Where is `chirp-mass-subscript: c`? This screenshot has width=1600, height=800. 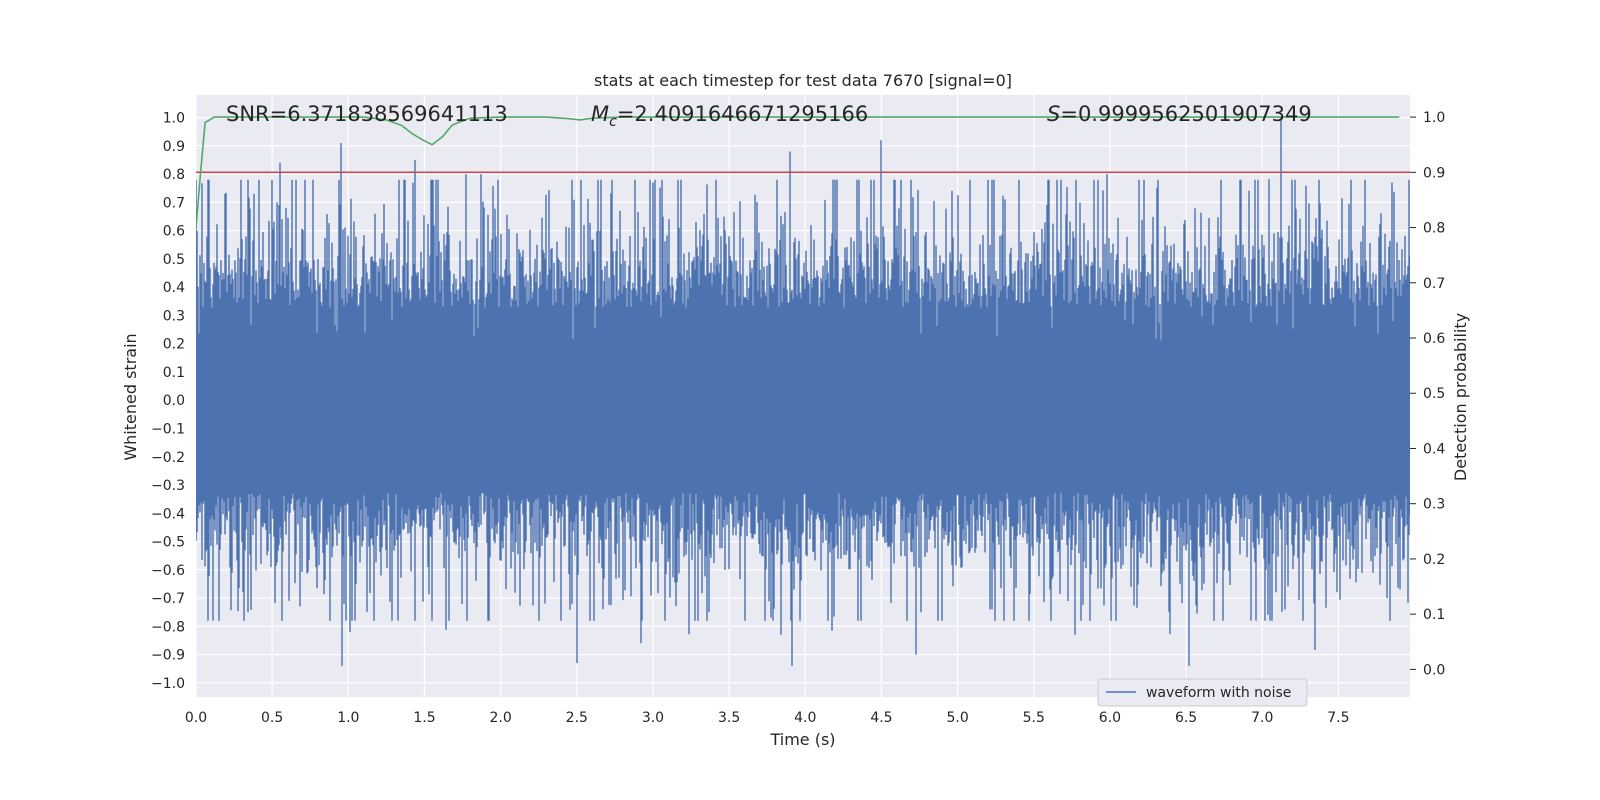 chirp-mass-subscript: c is located at coordinates (613, 122).